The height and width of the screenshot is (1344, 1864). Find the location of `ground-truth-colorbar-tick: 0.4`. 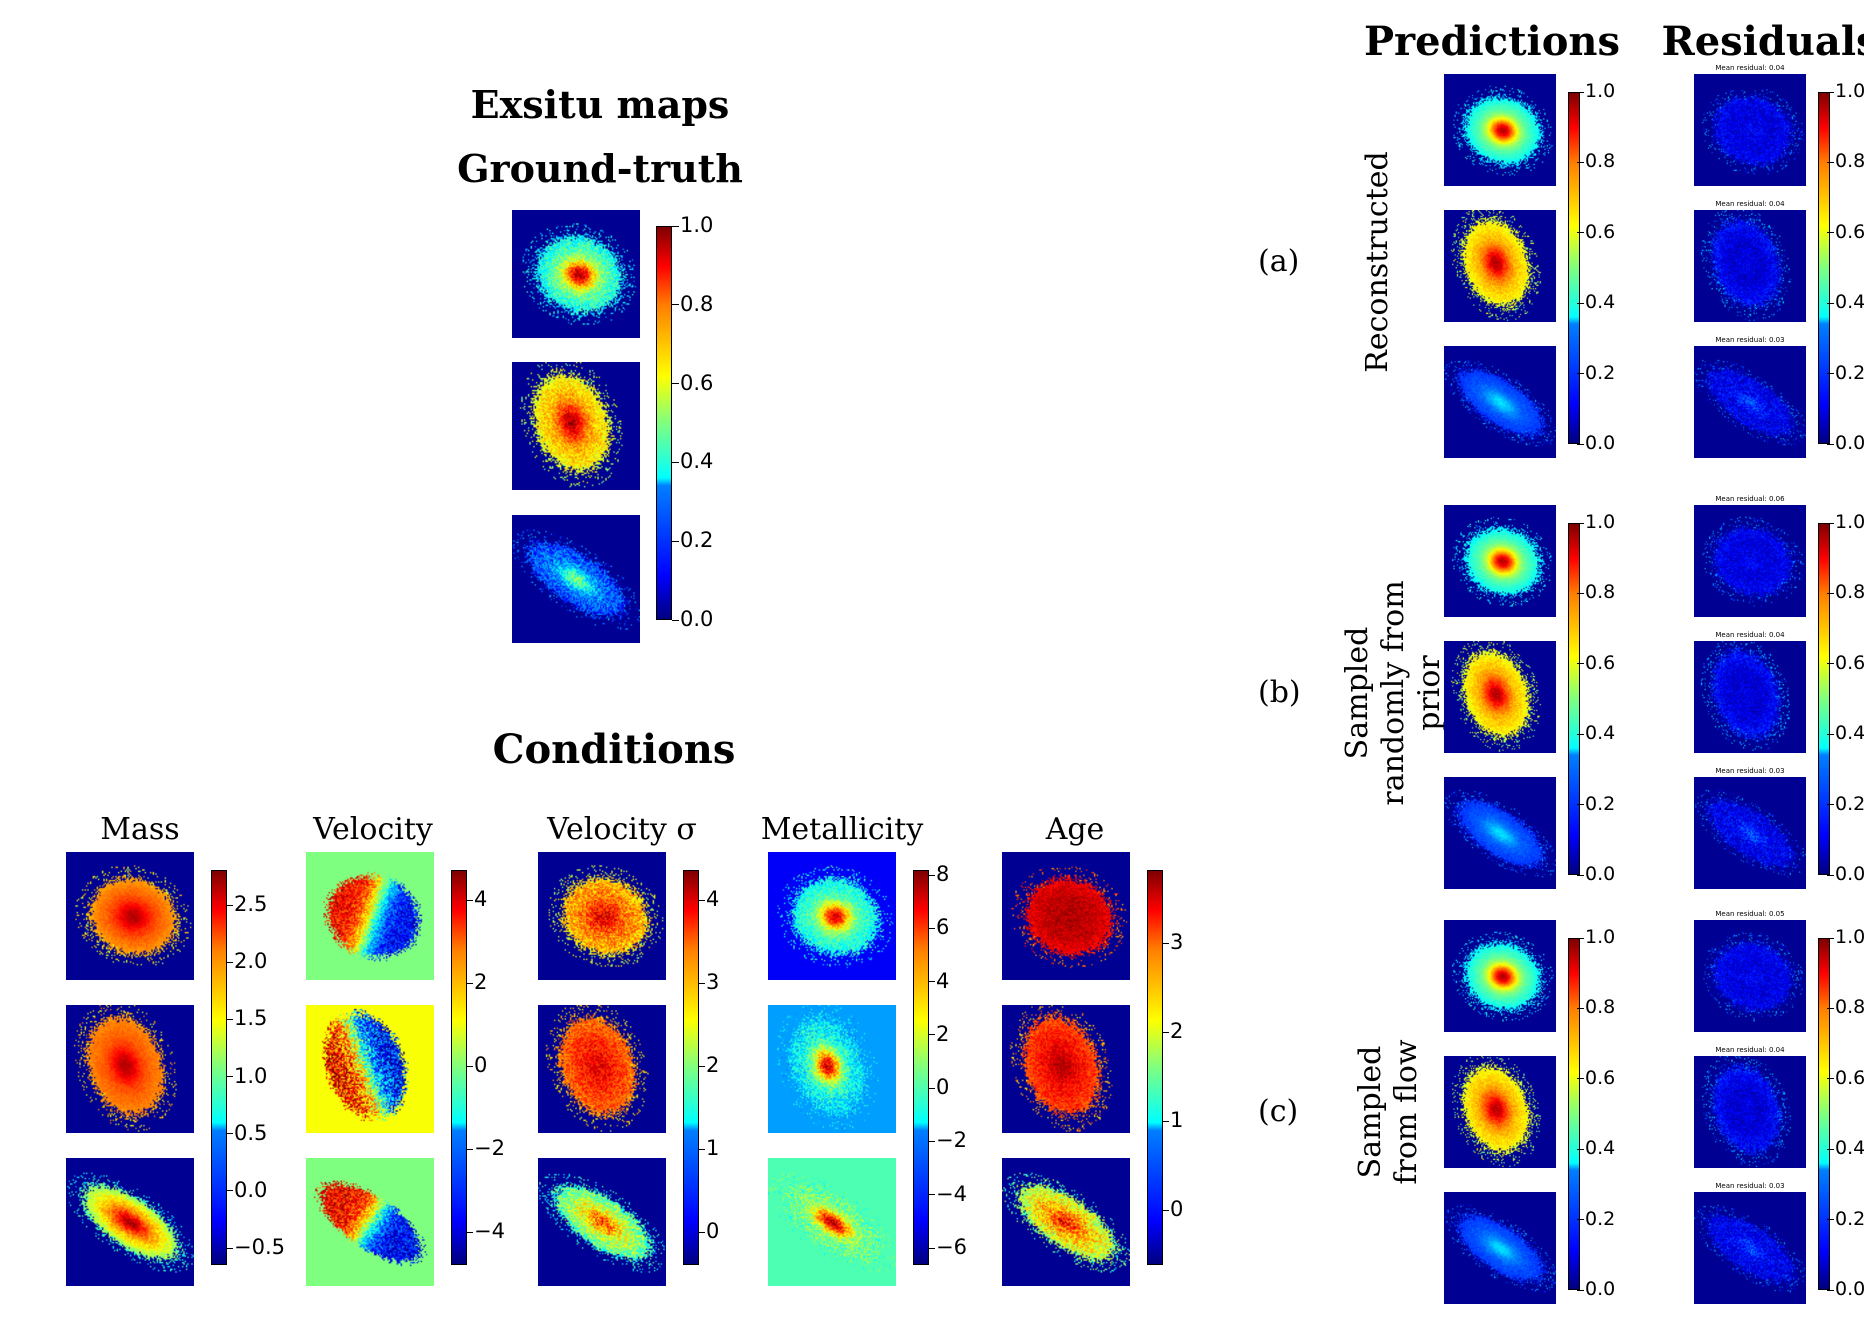

ground-truth-colorbar-tick: 0.4 is located at coordinates (692, 461).